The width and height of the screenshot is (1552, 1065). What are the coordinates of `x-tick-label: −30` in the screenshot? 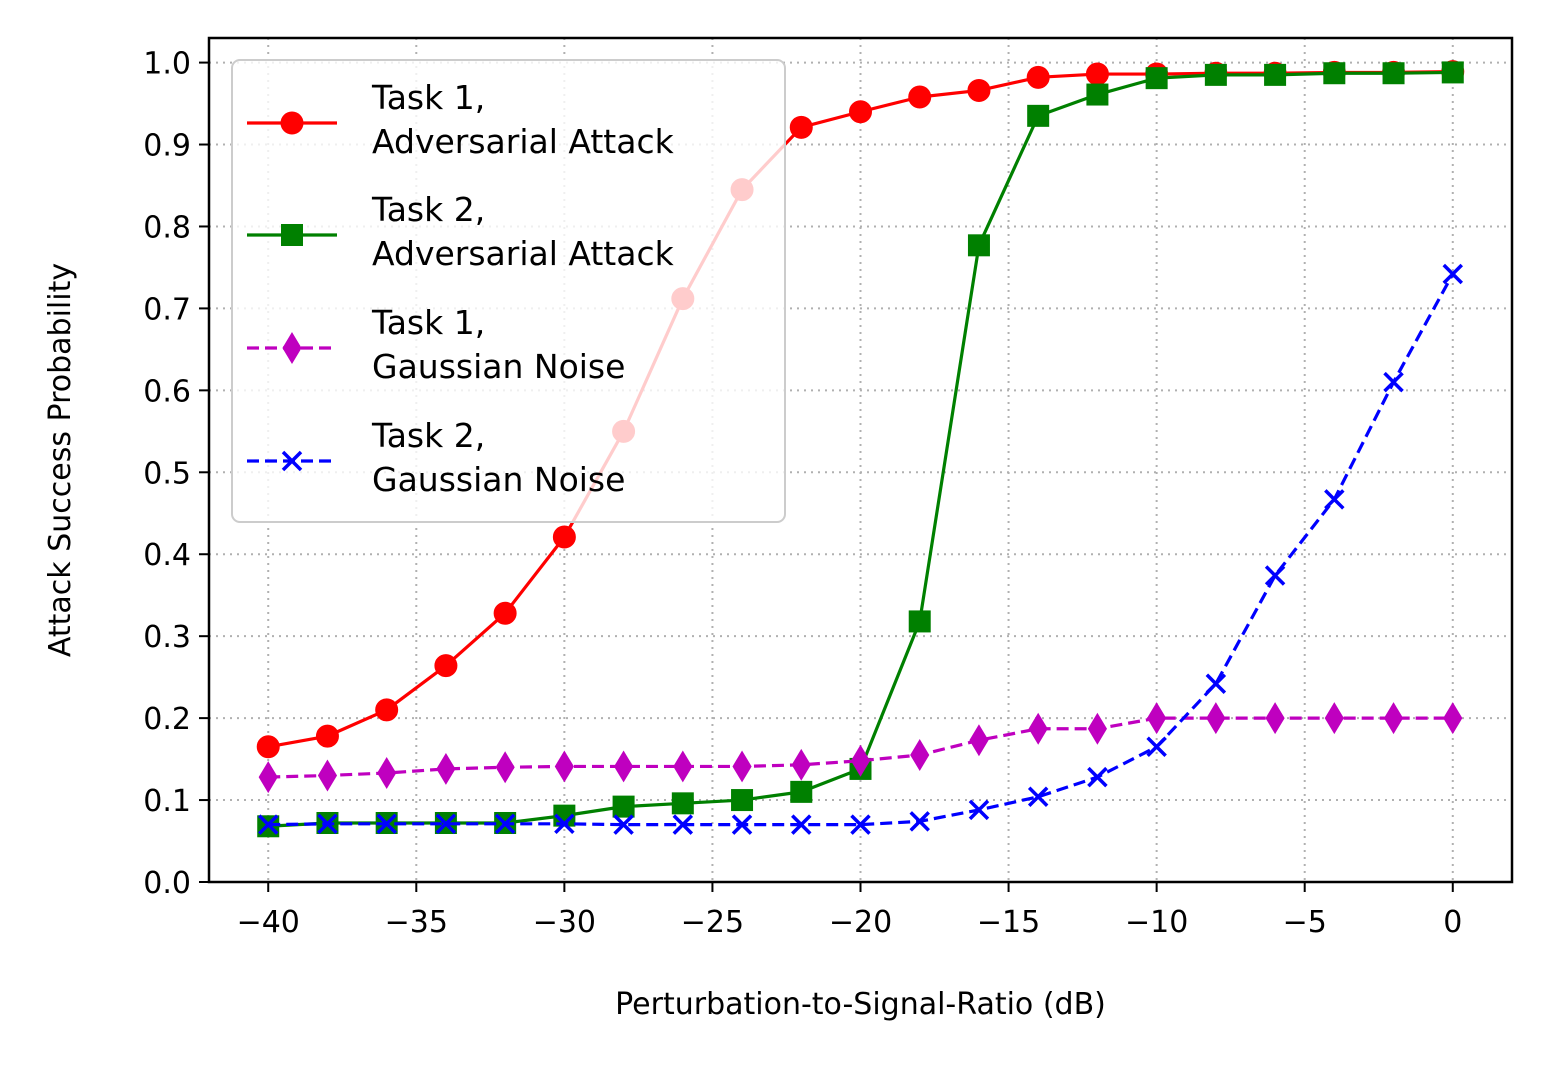 It's located at (564, 922).